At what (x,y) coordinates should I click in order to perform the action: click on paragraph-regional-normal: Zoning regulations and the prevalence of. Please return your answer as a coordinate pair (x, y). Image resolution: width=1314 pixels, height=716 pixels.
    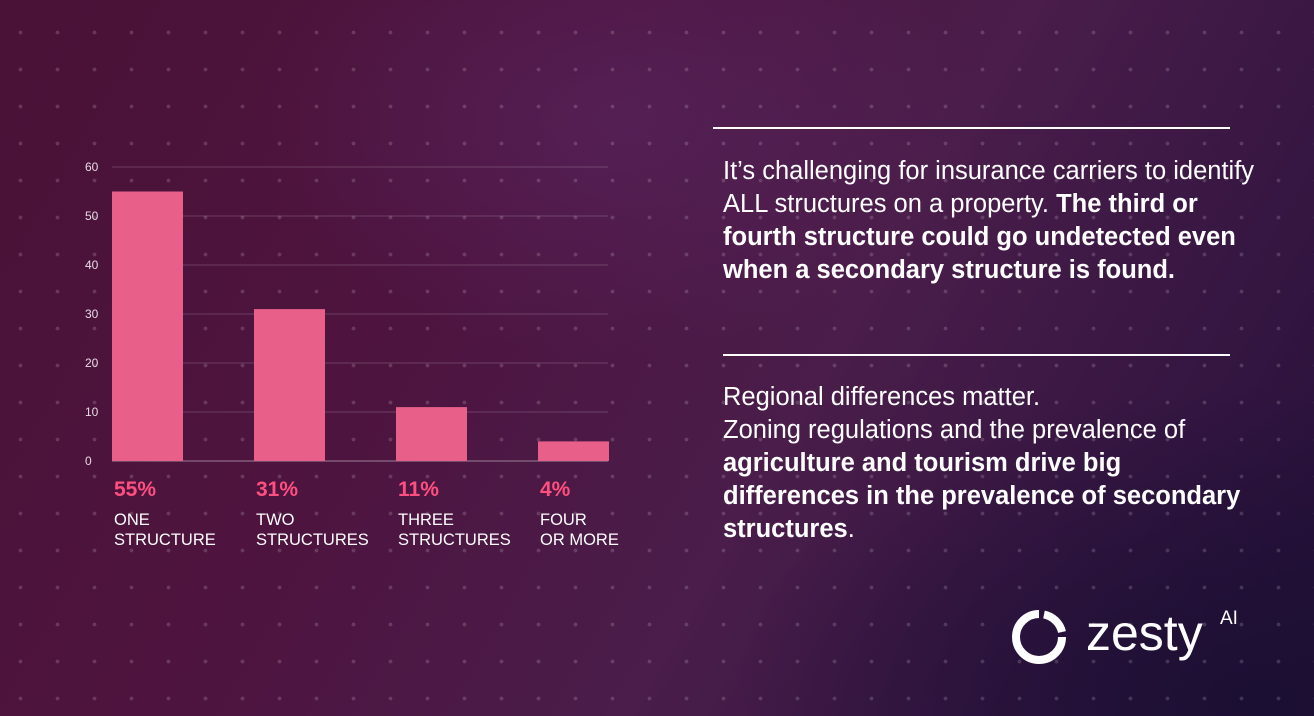
    Looking at the image, I should click on (954, 430).